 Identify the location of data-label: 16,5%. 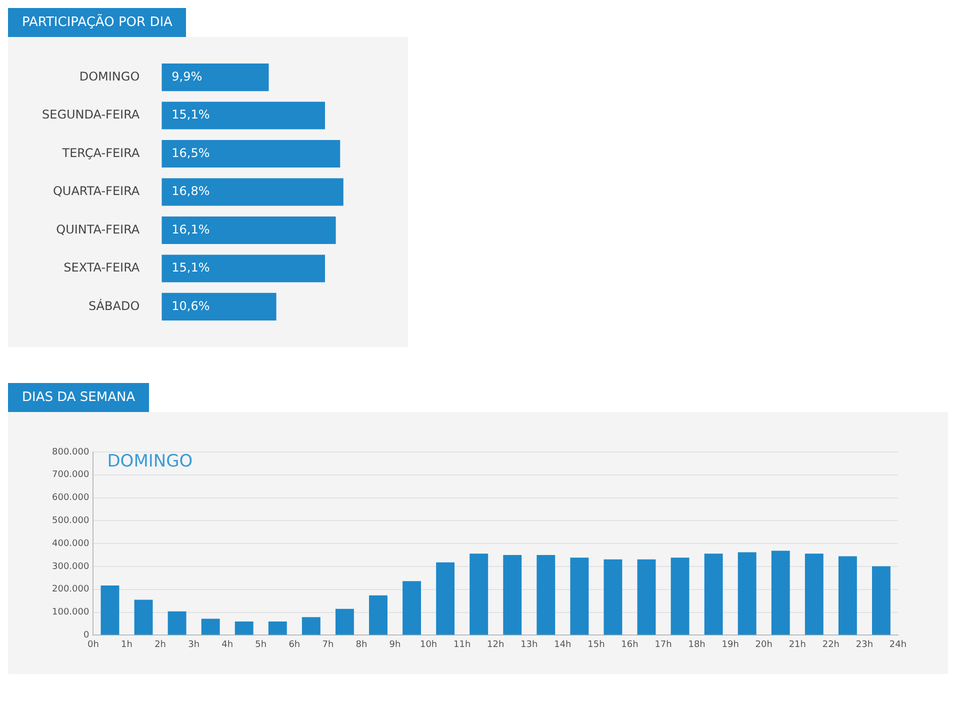
(191, 153).